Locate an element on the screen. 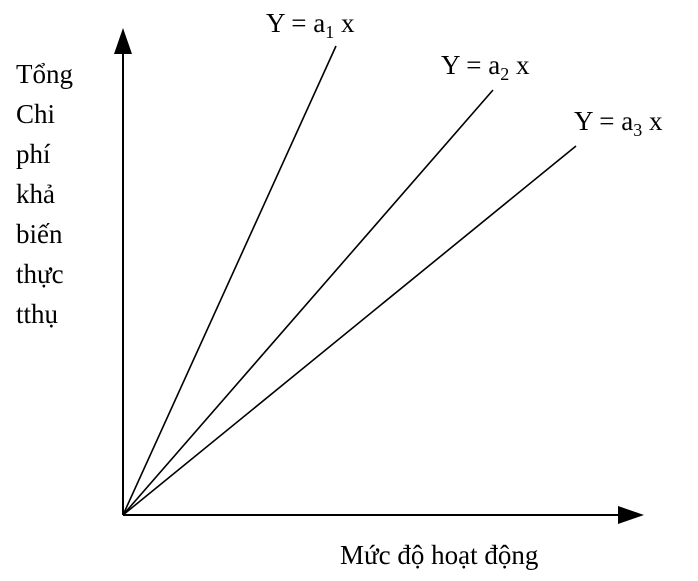 The image size is (698, 581). y-axis-label-line: Tổng is located at coordinates (44, 74).